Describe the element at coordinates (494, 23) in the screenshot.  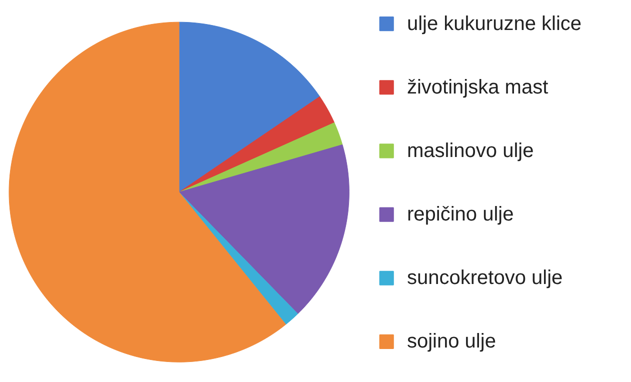
I see `legend-label: ulje kukuruzne klice` at that location.